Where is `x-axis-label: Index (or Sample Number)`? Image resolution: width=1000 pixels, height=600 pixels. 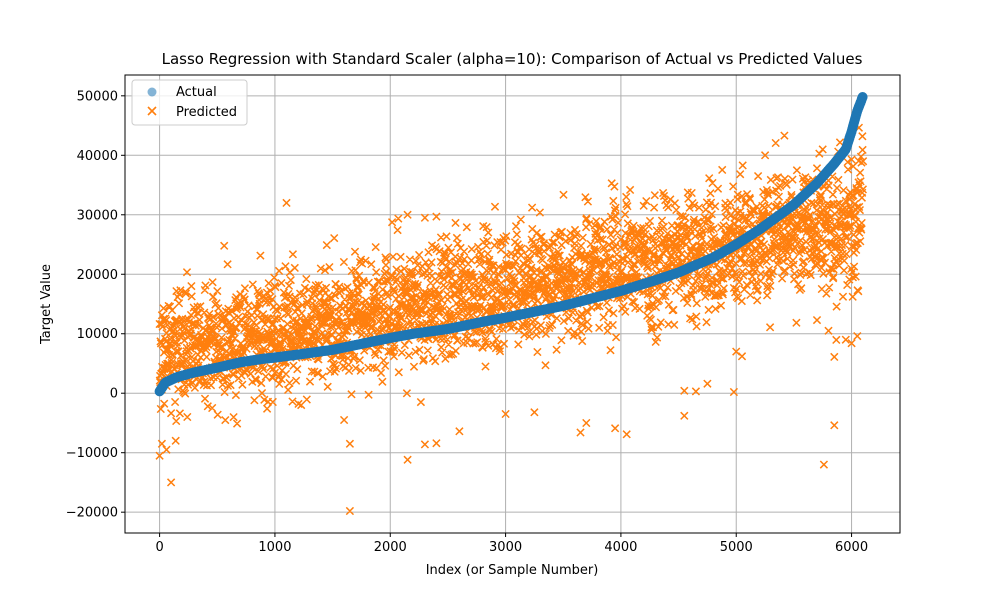 x-axis-label: Index (or Sample Number) is located at coordinates (512, 570).